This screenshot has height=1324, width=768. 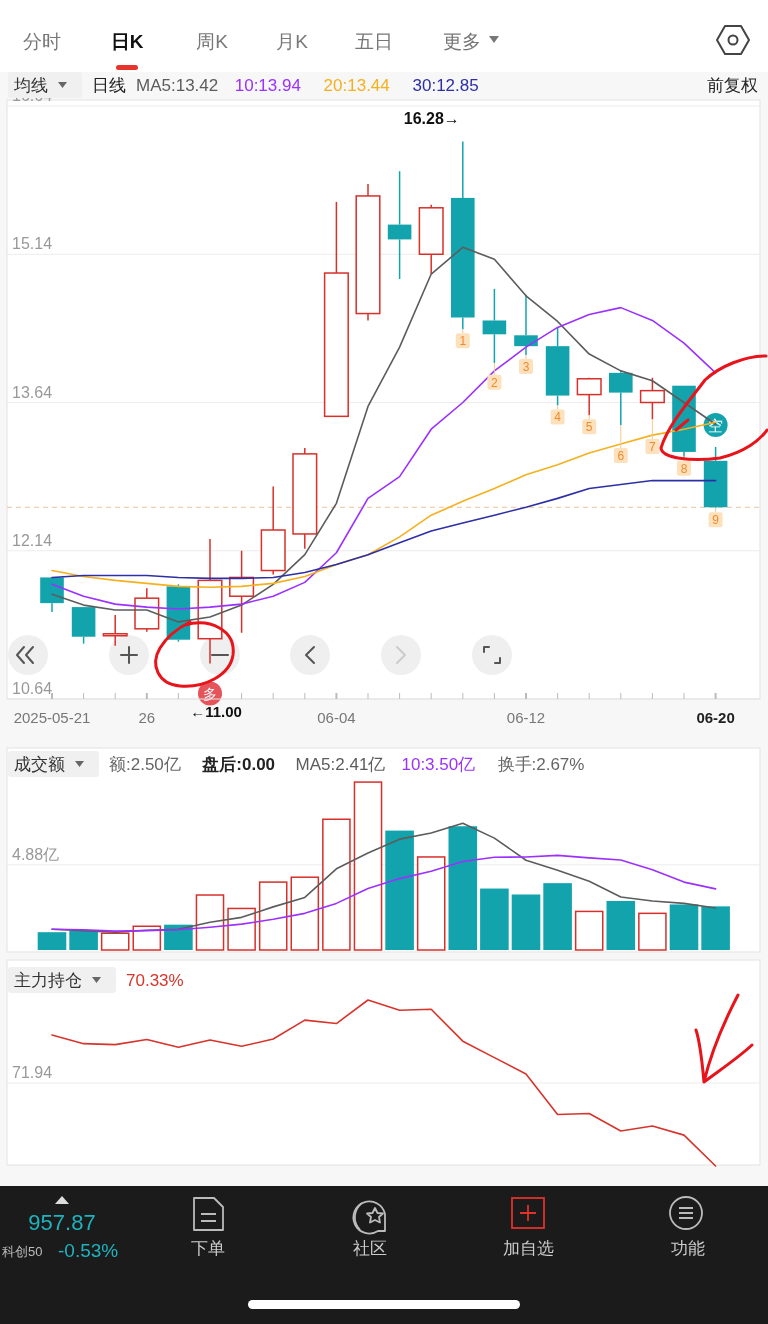 What do you see at coordinates (526, 367) in the screenshot?
I see `annotation: 3` at bounding box center [526, 367].